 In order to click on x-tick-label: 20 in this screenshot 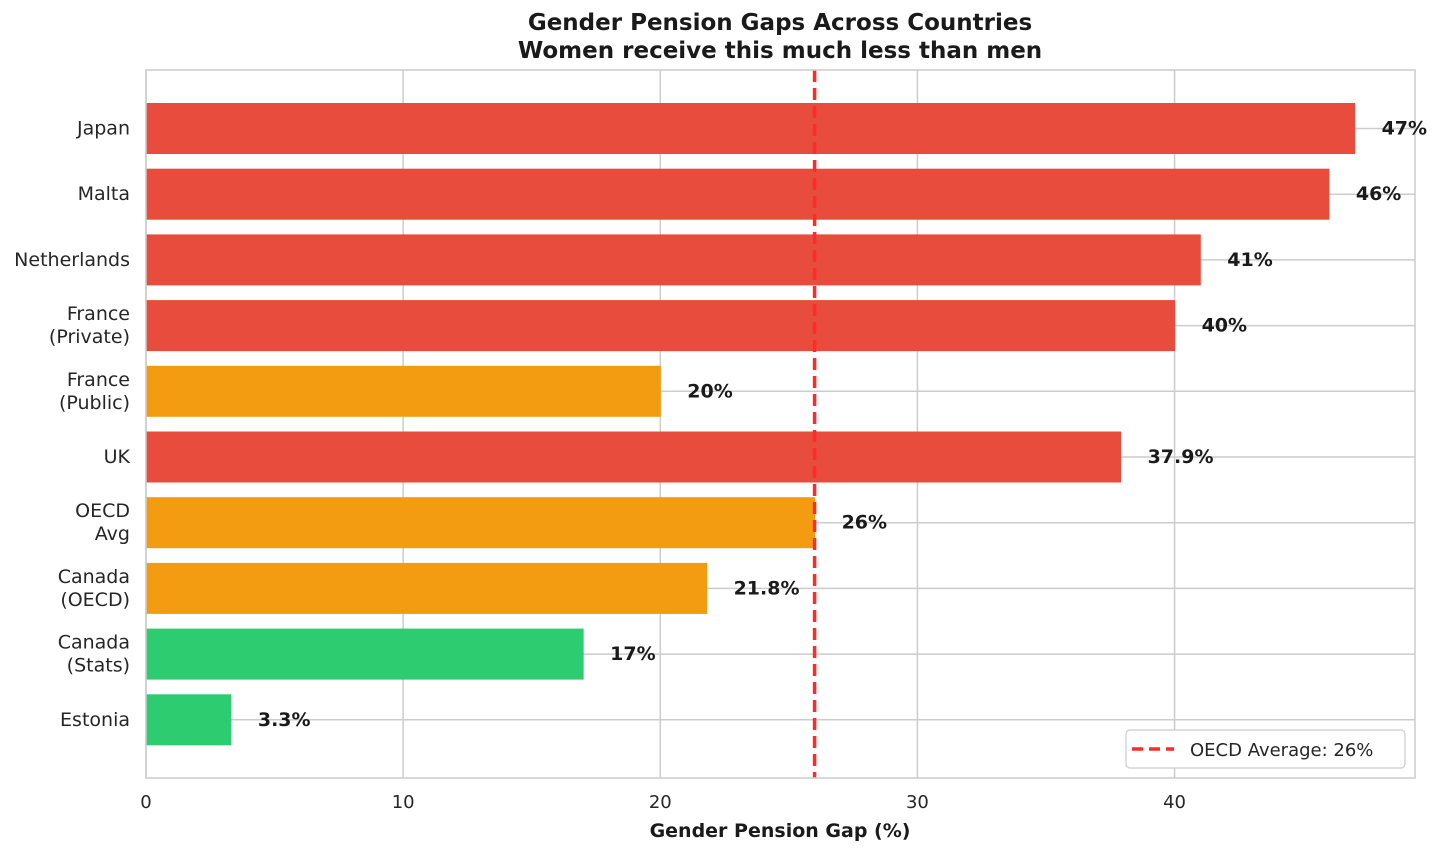, I will do `click(660, 802)`.